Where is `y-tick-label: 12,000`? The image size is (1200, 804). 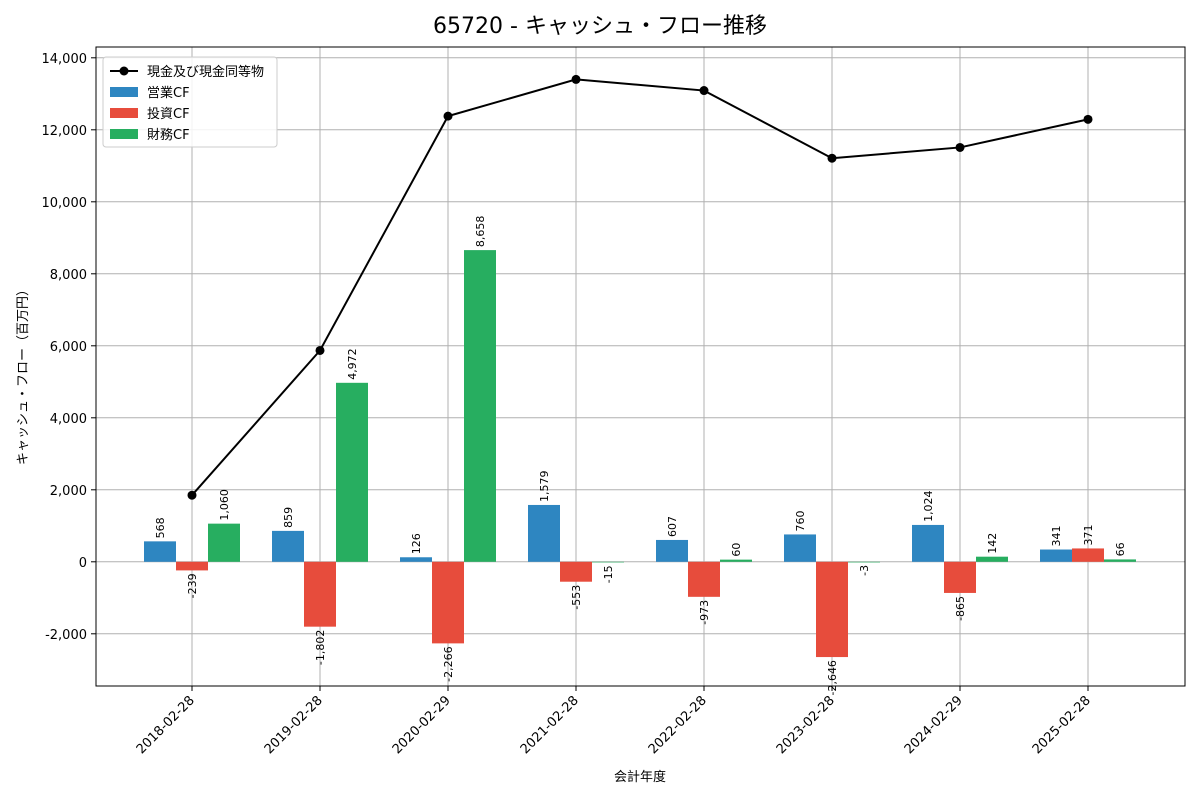 y-tick-label: 12,000 is located at coordinates (65, 131).